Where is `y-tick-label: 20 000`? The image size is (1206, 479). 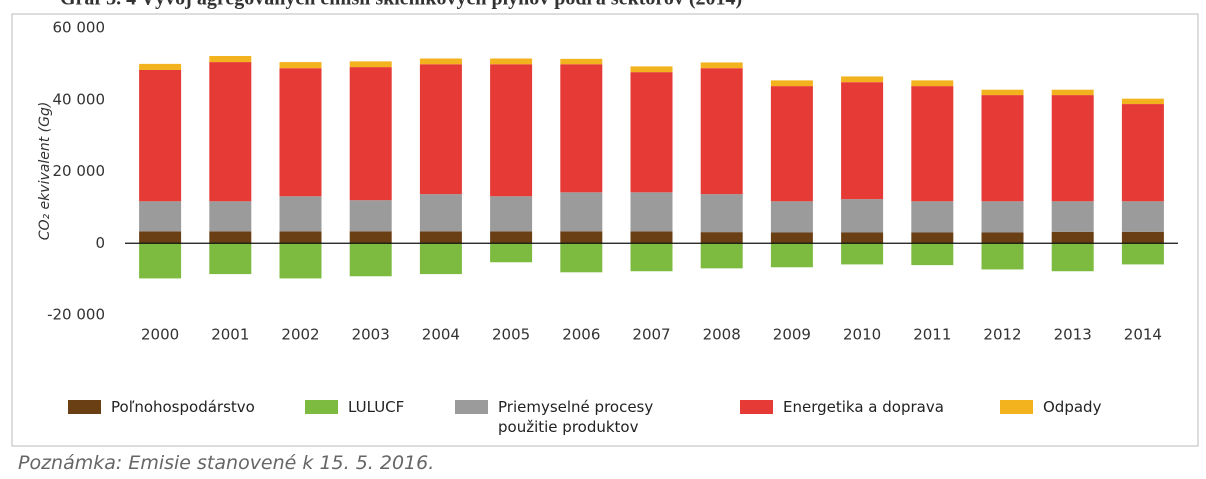 y-tick-label: 20 000 is located at coordinates (79, 171).